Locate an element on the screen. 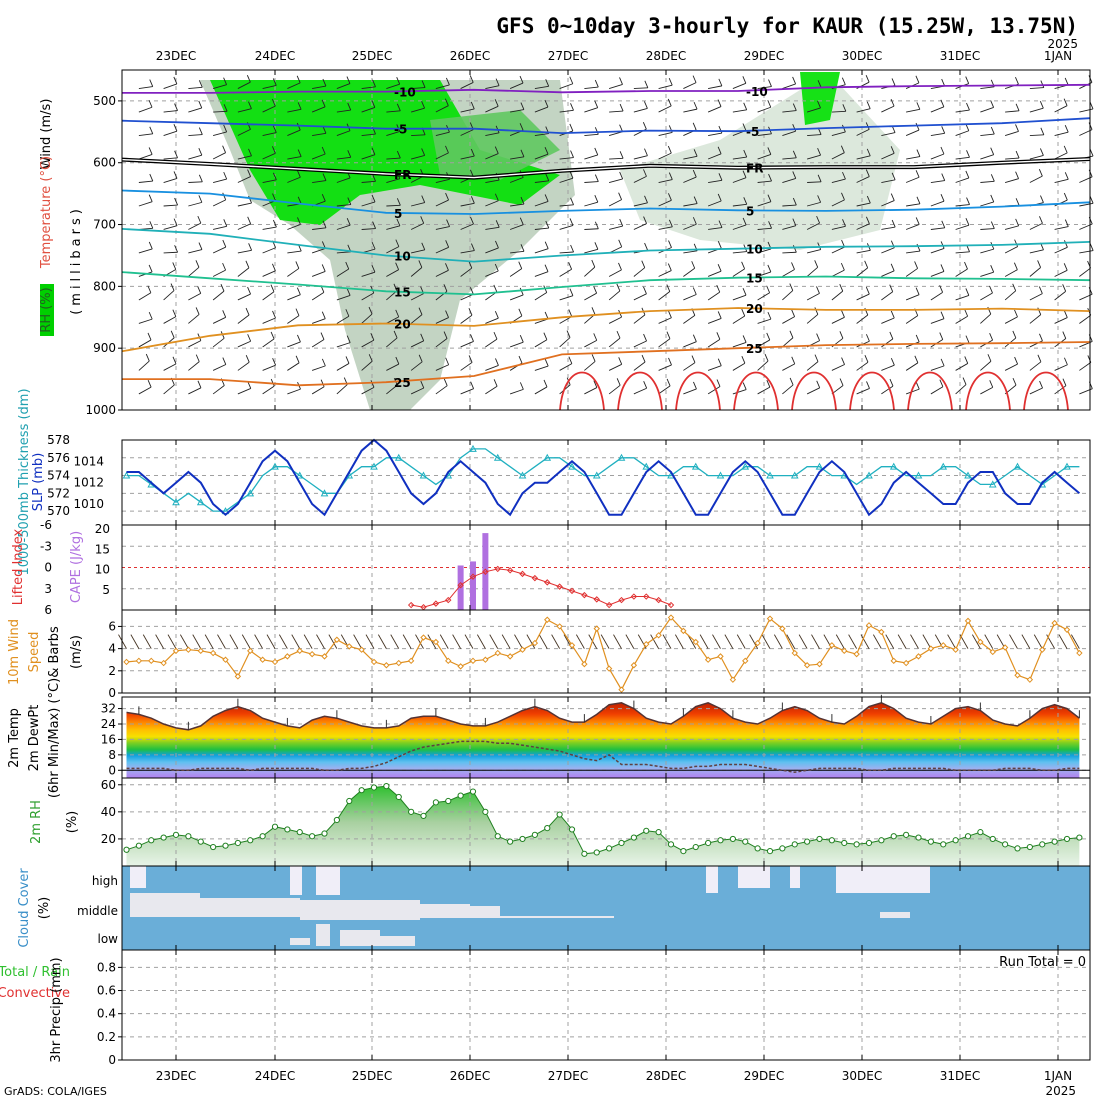  date-label-bottom: 26DEC is located at coordinates (470, 1076).